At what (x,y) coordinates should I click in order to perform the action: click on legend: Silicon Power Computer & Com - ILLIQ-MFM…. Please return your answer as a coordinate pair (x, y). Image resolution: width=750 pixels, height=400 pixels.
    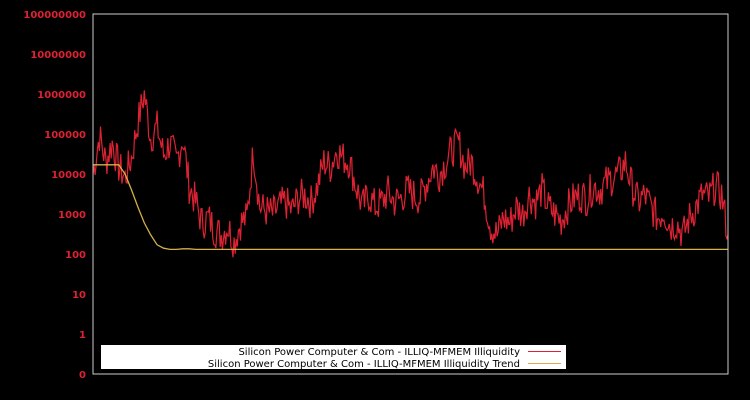
    Looking at the image, I should click on (333, 357).